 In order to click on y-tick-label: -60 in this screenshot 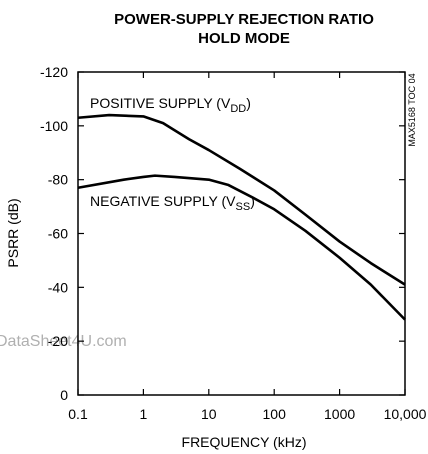, I will do `click(58, 234)`.